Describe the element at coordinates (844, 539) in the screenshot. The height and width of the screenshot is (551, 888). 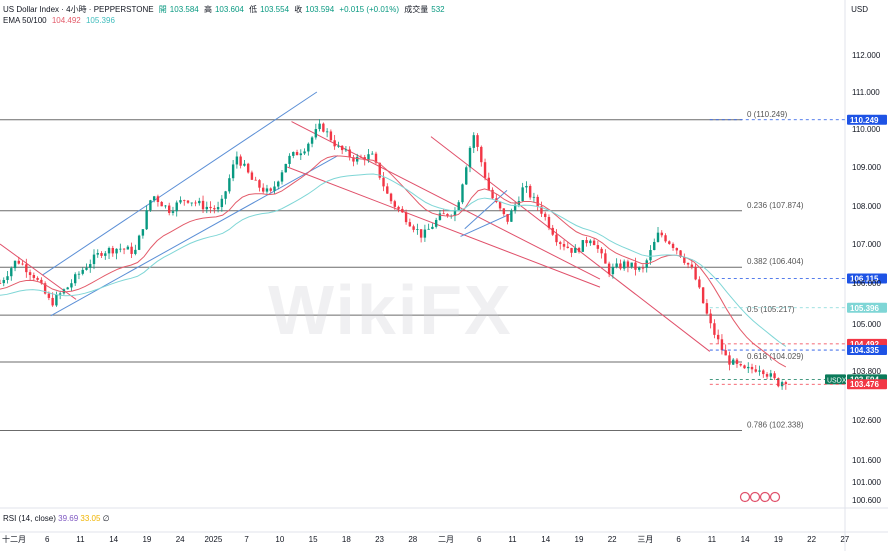
I see `x-tick-label: 27` at that location.